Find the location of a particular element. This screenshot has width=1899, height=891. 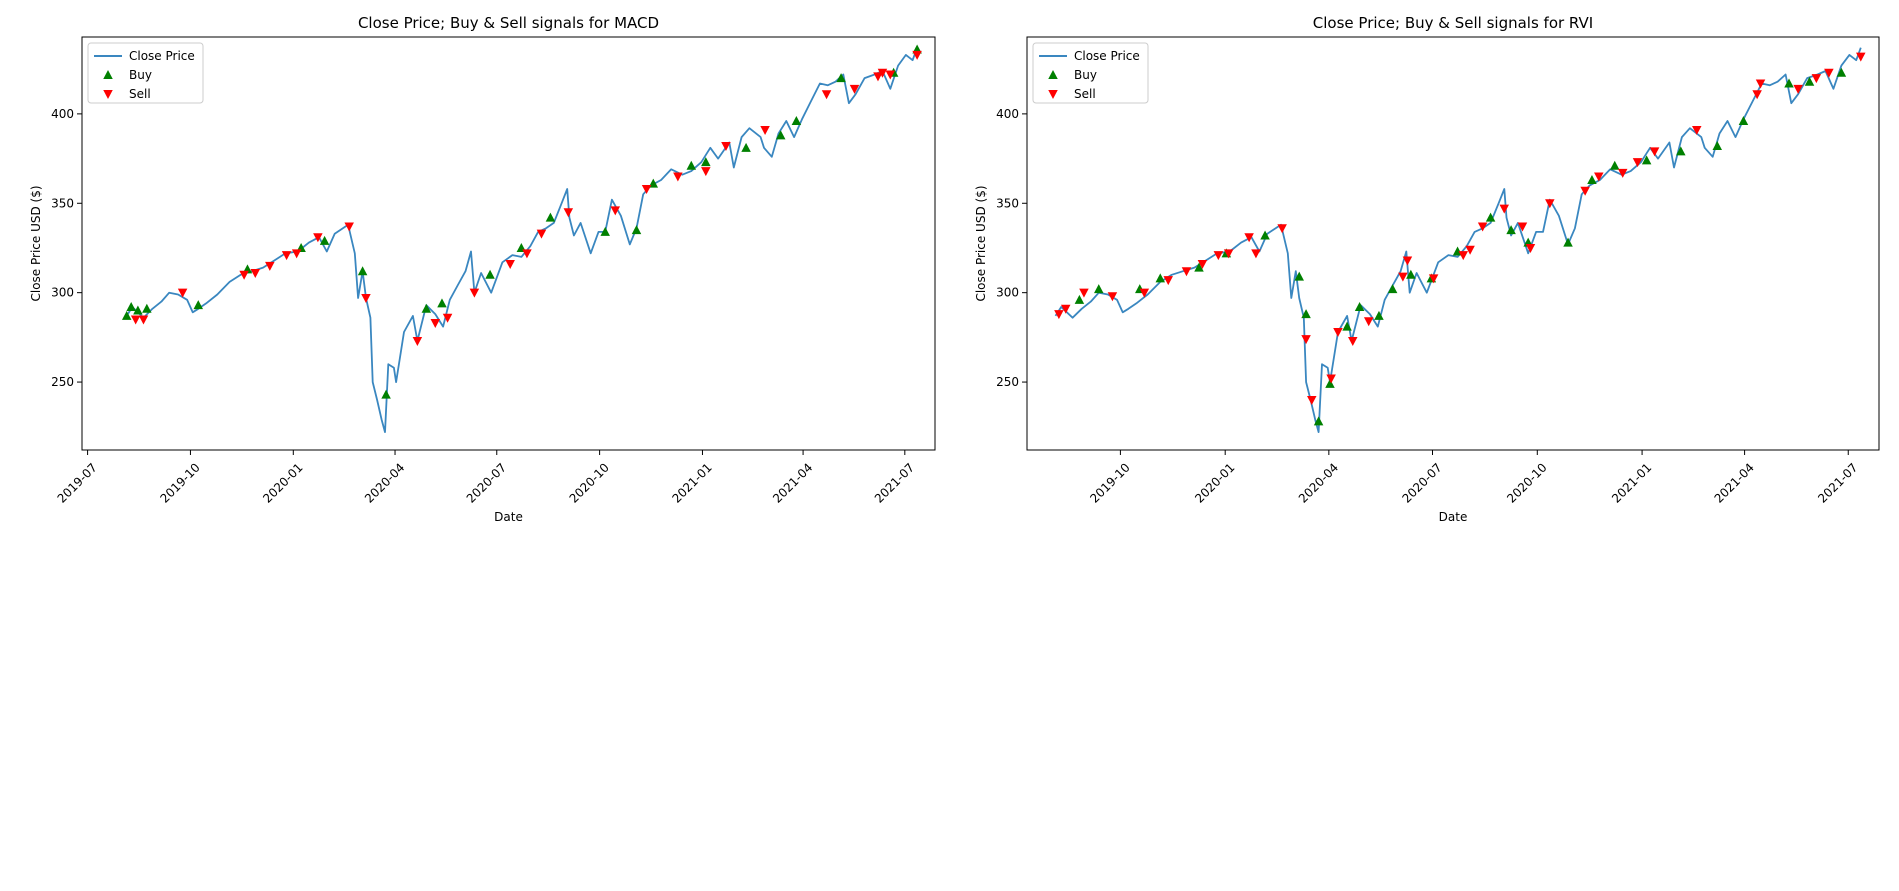

legend-label-close-price: Close Price is located at coordinates (162, 56).